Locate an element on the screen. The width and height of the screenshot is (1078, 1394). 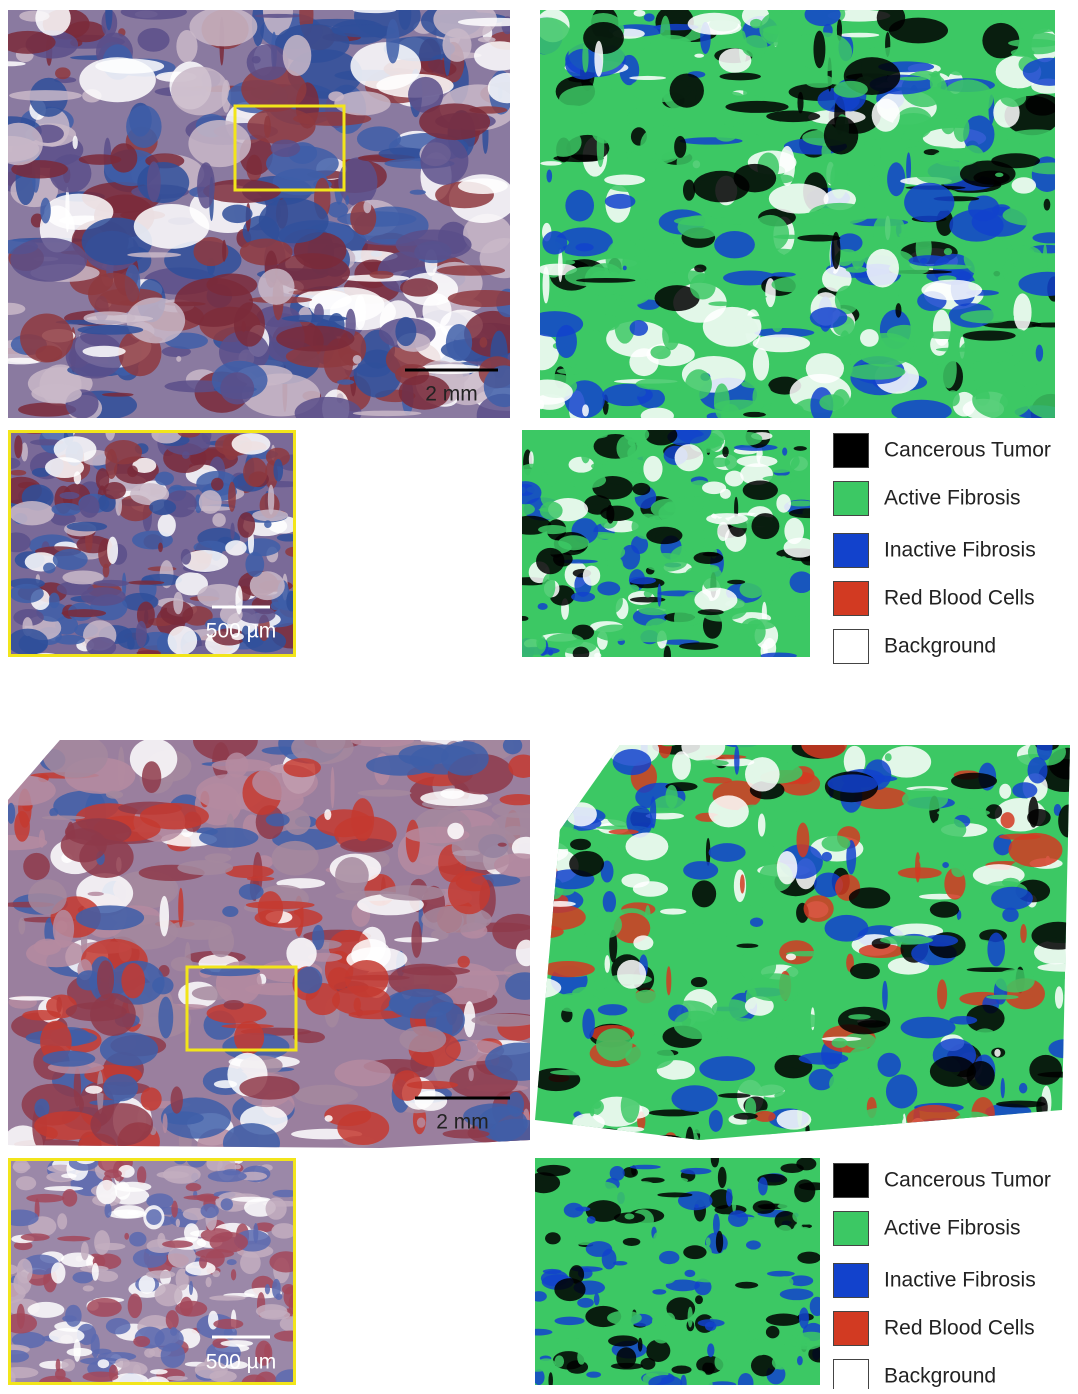
micrograph is located at coordinates (677, 1271).